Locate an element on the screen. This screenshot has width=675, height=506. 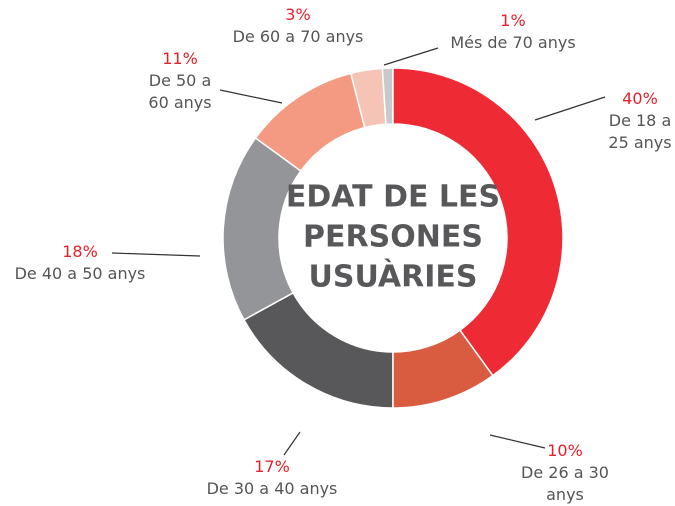
value-label: 18% is located at coordinates (80, 251).